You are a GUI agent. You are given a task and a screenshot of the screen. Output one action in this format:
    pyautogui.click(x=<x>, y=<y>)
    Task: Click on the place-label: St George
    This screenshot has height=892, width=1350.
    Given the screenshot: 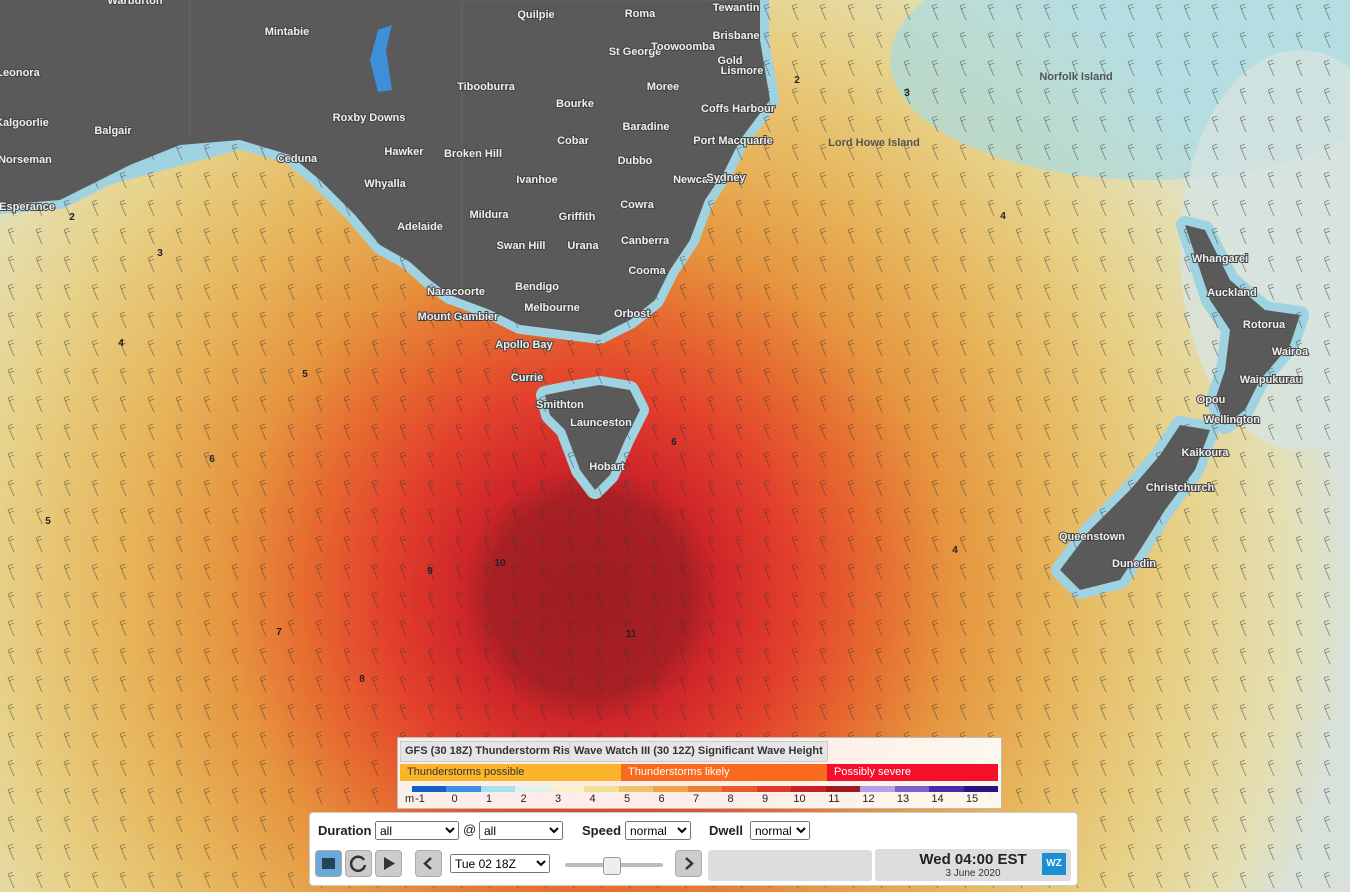 What is the action you would take?
    pyautogui.click(x=635, y=52)
    